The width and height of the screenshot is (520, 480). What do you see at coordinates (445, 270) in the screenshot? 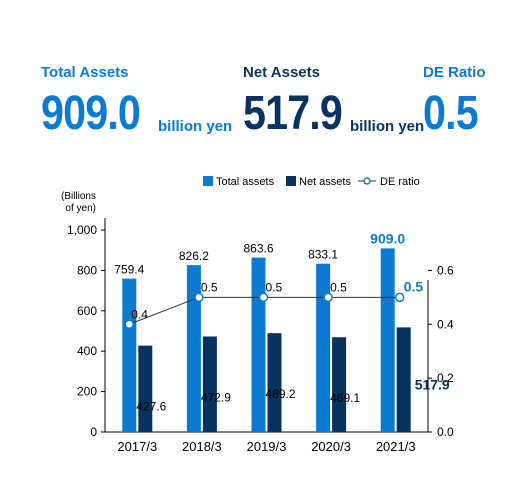
I see `y-tick-label-right: 0.6` at bounding box center [445, 270].